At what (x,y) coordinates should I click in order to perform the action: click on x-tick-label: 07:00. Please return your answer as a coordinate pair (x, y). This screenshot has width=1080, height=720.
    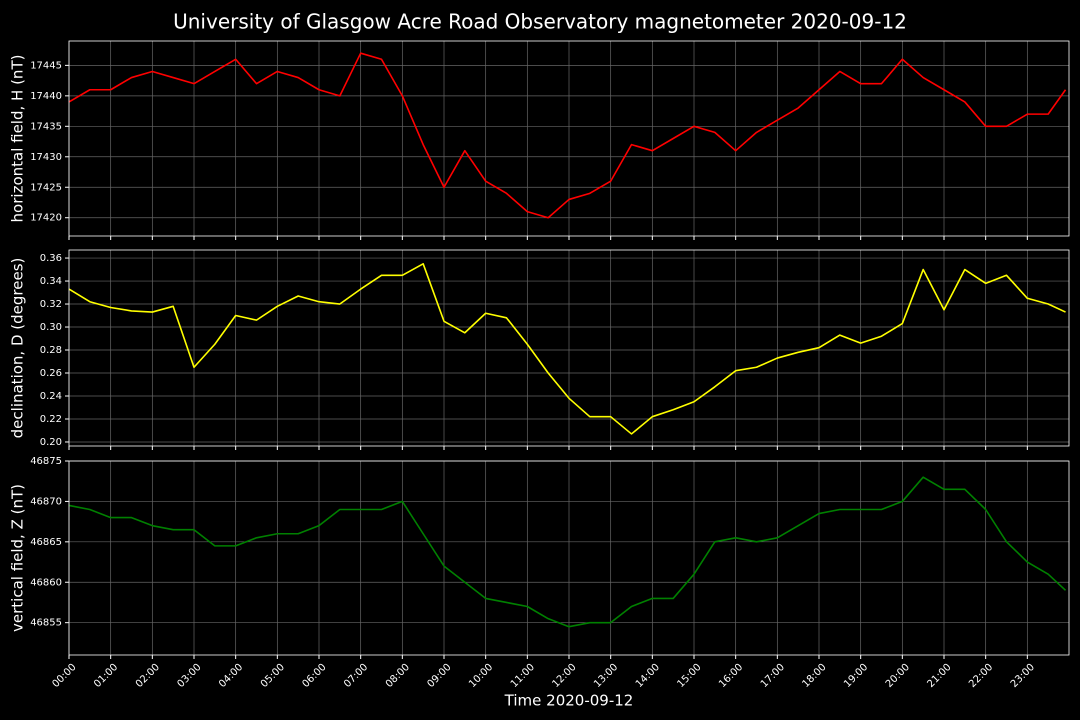
    Looking at the image, I should click on (356, 676).